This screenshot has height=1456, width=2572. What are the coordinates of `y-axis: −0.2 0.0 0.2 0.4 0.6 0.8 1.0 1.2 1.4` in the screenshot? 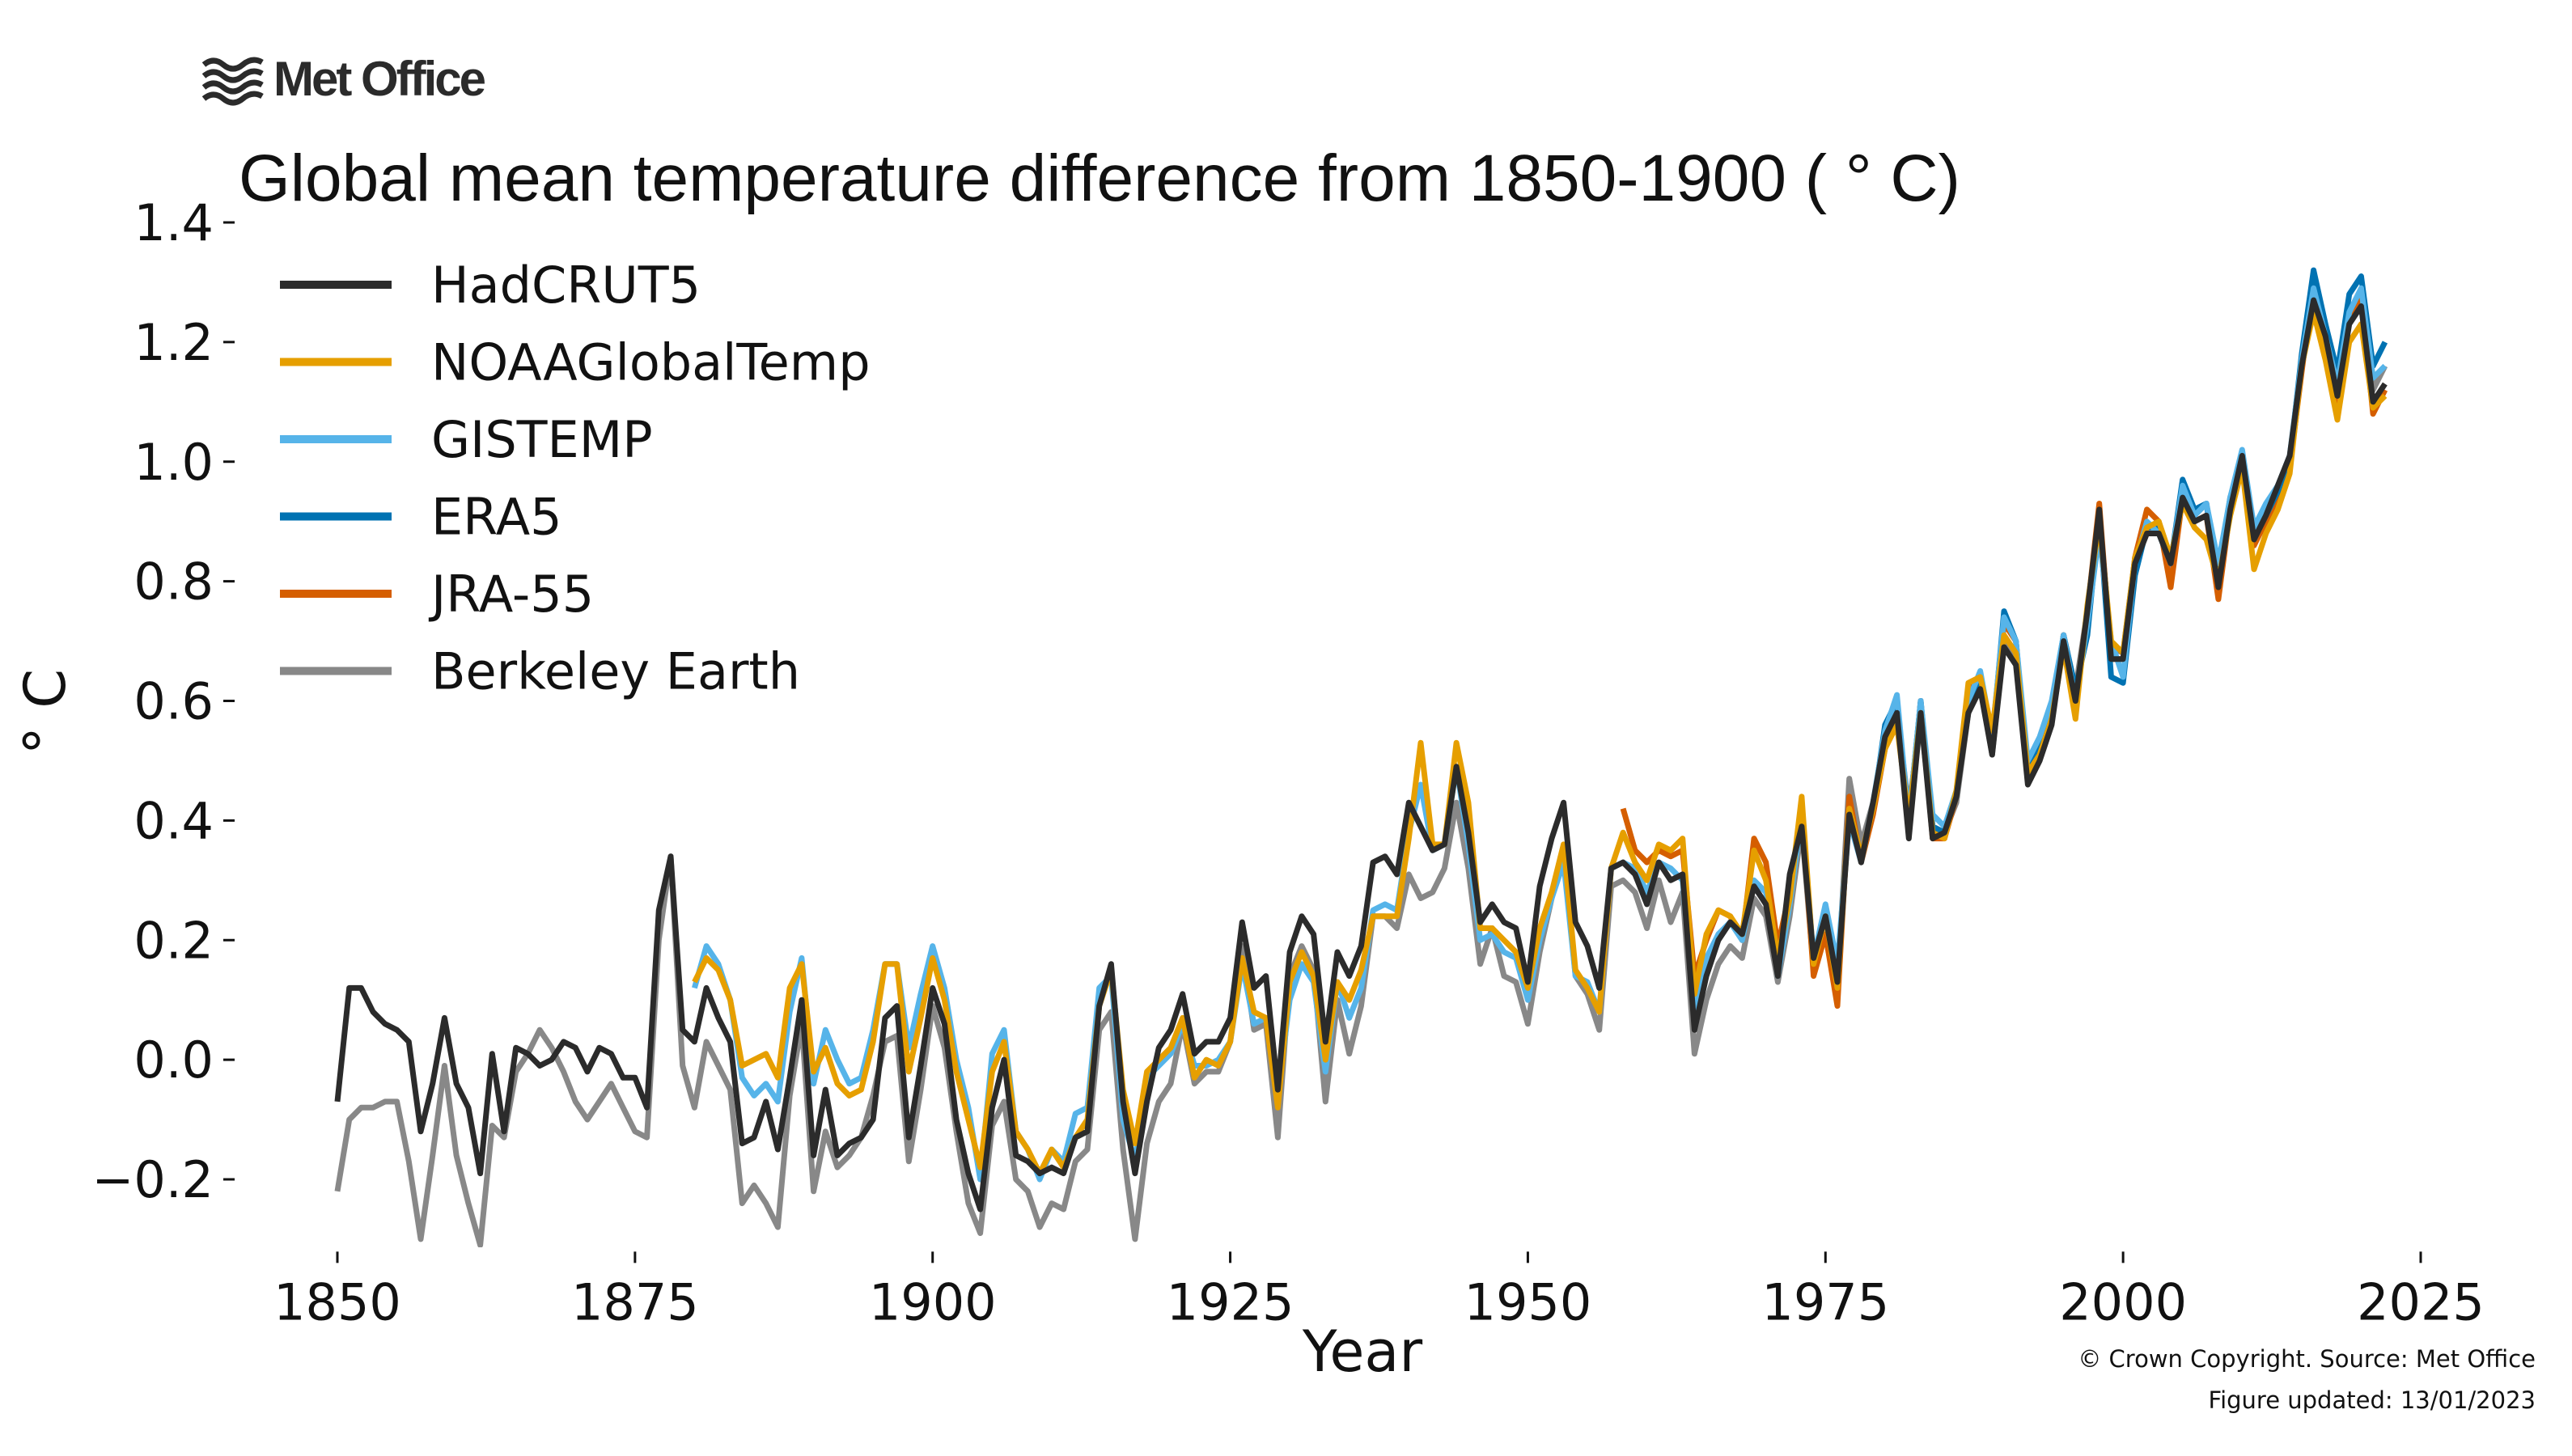 It's located at (163, 701).